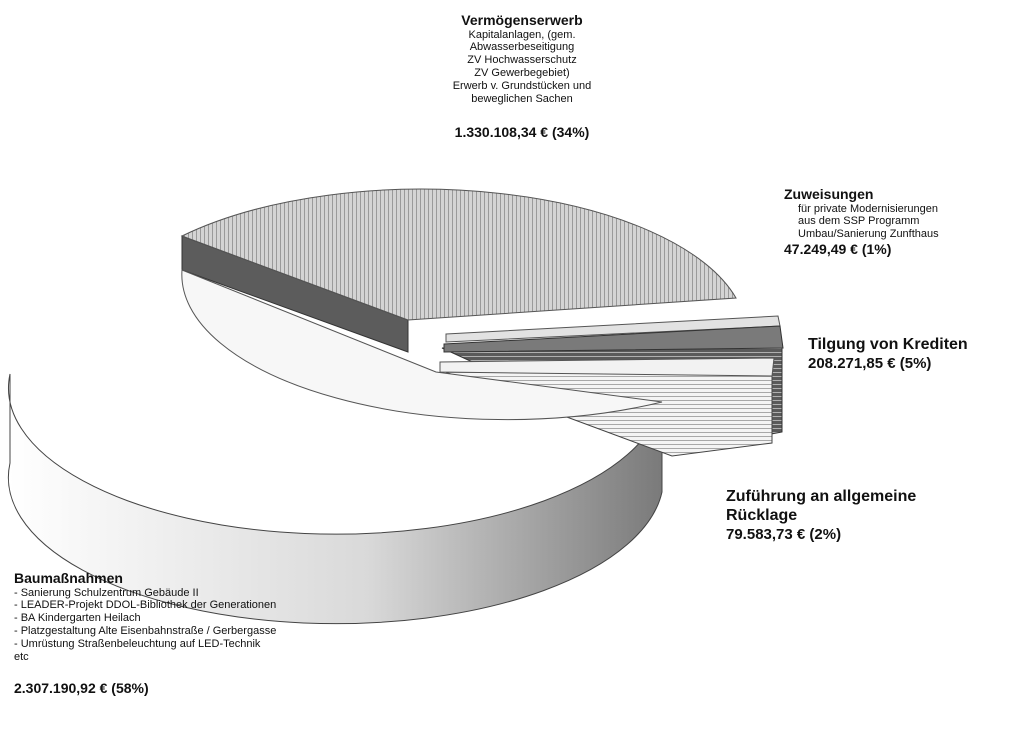 This screenshot has width=1013, height=739. Describe the element at coordinates (458, 254) in the screenshot. I see `pie-slice-vermoegen` at that location.